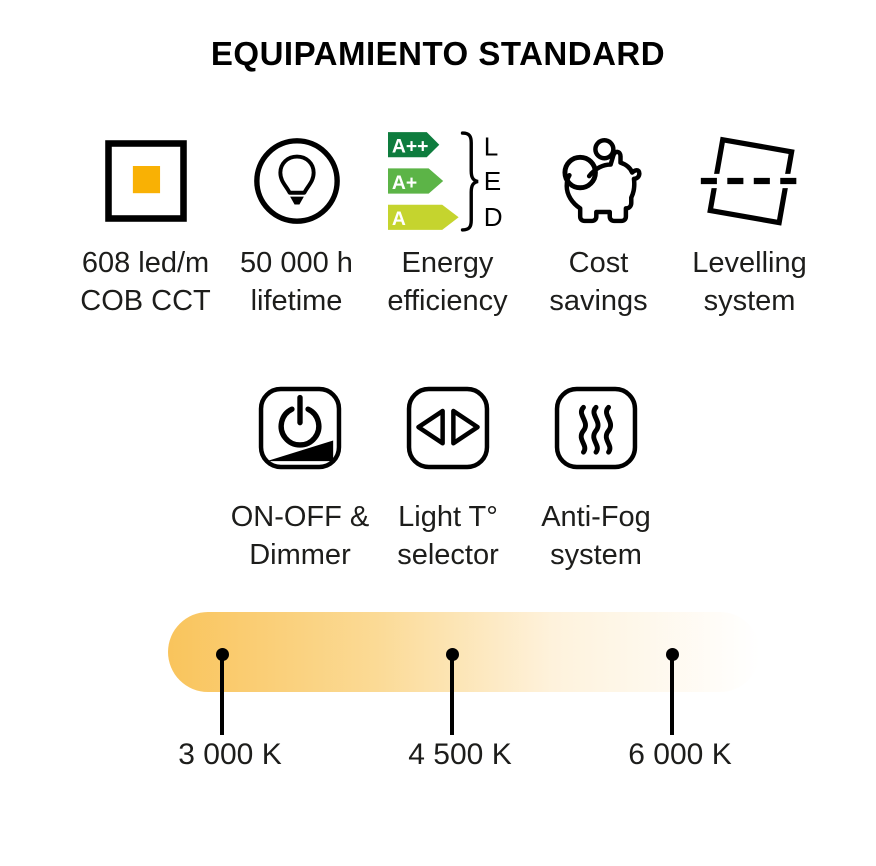 The height and width of the screenshot is (866, 876). Describe the element at coordinates (749, 181) in the screenshot. I see `levelling-system-icon` at that location.